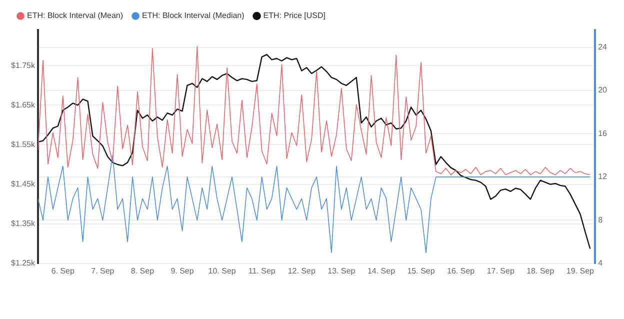  Describe the element at coordinates (540, 271) in the screenshot. I see `x-tick-label: 18. Sep` at that location.